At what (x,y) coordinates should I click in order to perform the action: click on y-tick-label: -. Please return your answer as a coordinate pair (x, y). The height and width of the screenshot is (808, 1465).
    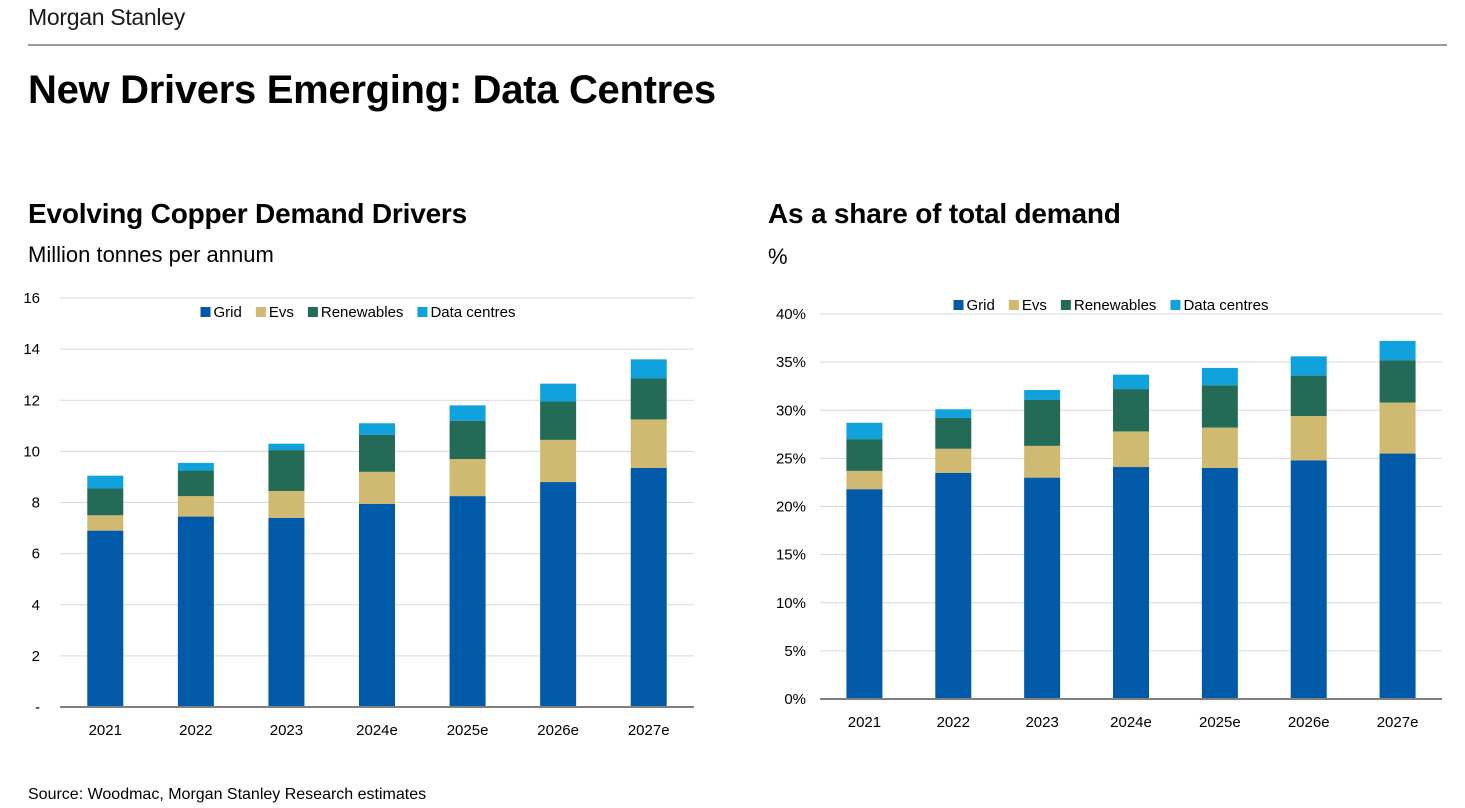
    Looking at the image, I should click on (37, 707).